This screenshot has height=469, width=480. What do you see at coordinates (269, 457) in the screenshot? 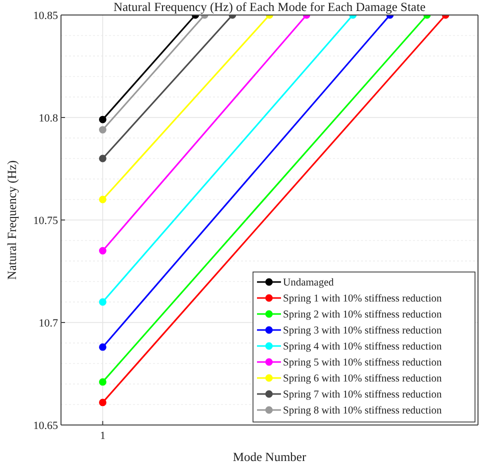
I see `x-axis-title: Mode Number` at bounding box center [269, 457].